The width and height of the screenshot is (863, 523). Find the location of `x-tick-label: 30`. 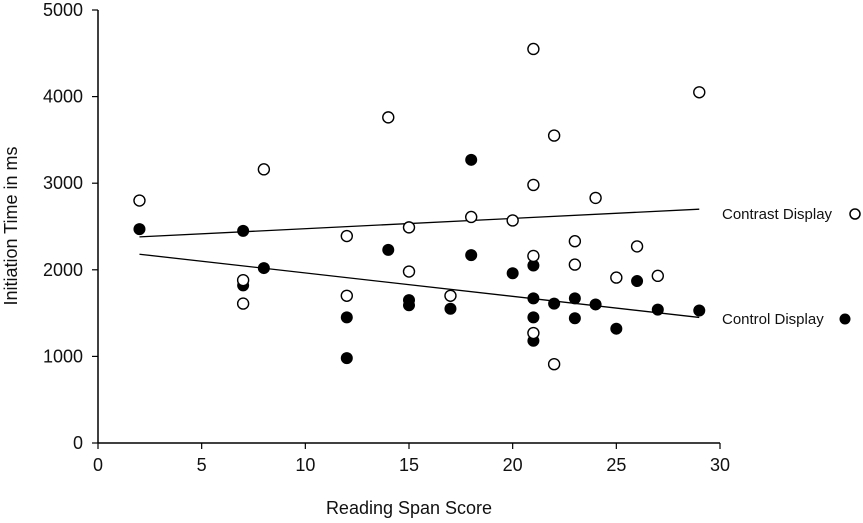

x-tick-label: 30 is located at coordinates (720, 465).